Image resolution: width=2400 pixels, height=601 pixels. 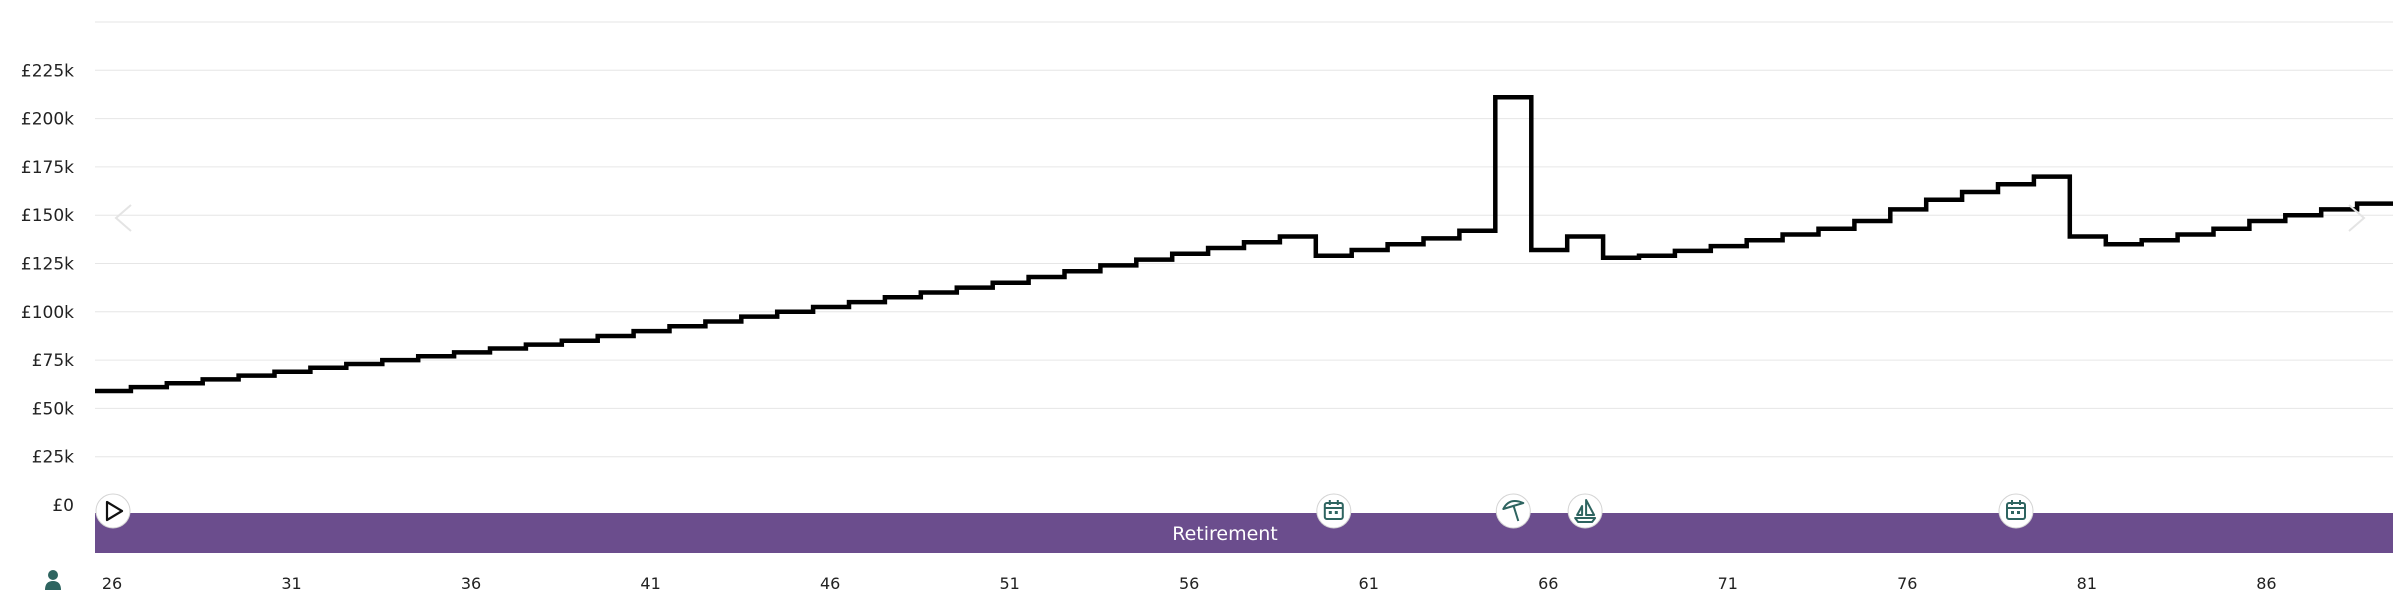 I want to click on x-tick-label: 56, so click(x=1189, y=583).